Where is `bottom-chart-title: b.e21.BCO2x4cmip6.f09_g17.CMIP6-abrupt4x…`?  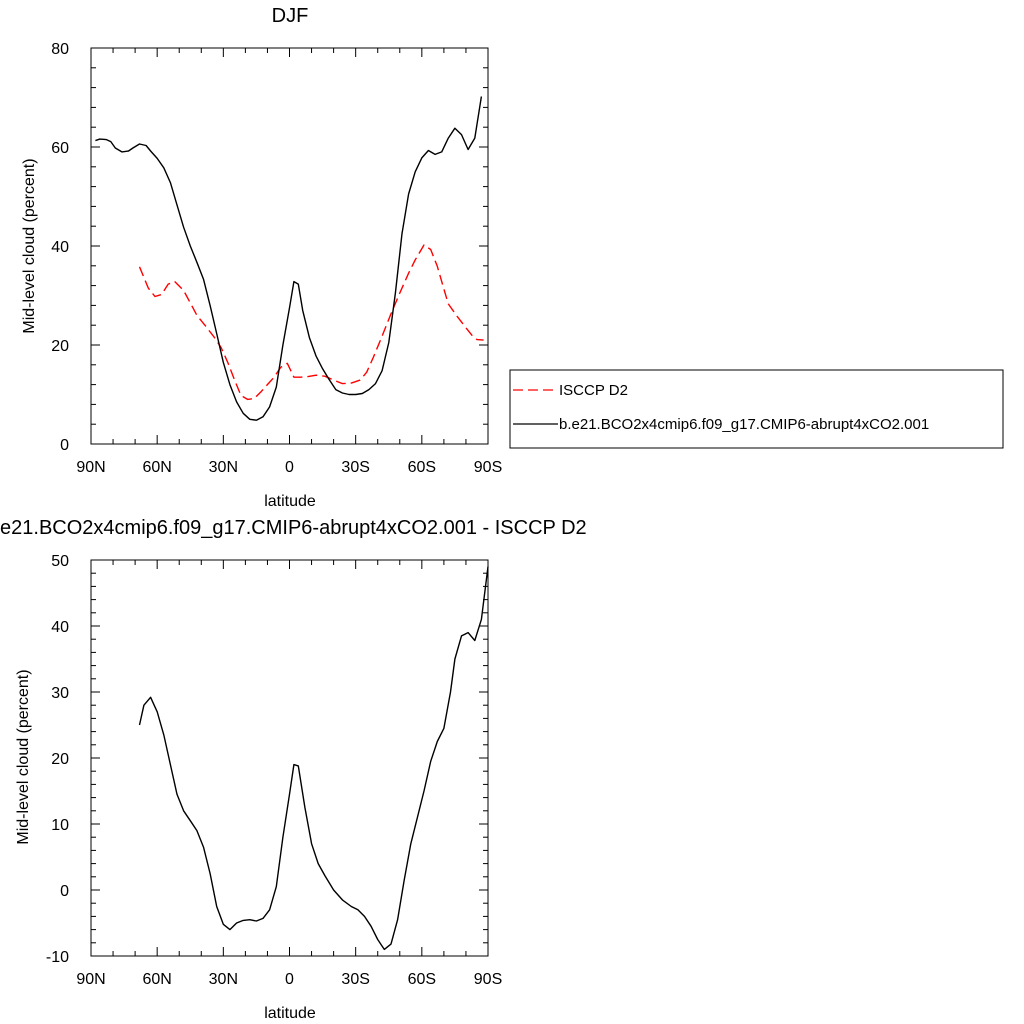 bottom-chart-title: b.e21.BCO2x4cmip6.f09_g17.CMIP6-abrupt4x… is located at coordinates (293, 528).